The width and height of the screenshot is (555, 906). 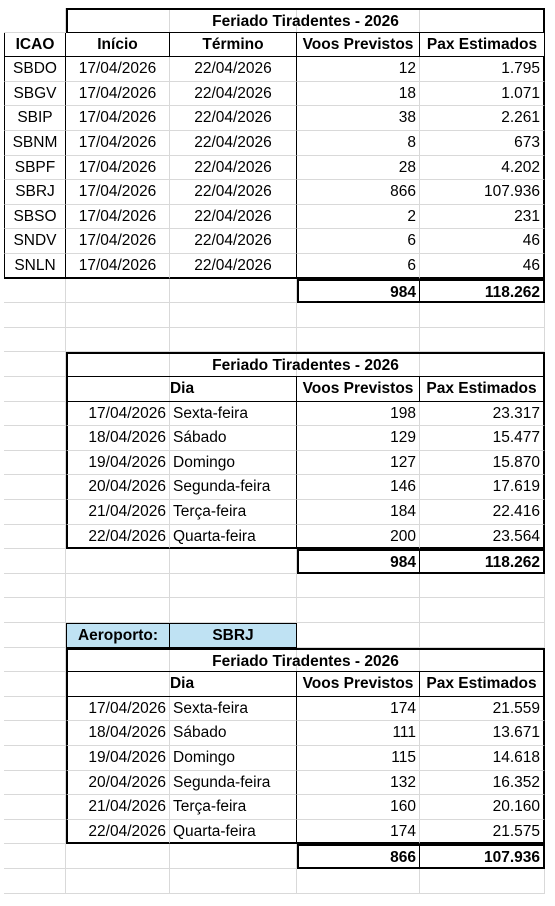 I want to click on table3-weekday: Sexta-feira, so click(x=233, y=709).